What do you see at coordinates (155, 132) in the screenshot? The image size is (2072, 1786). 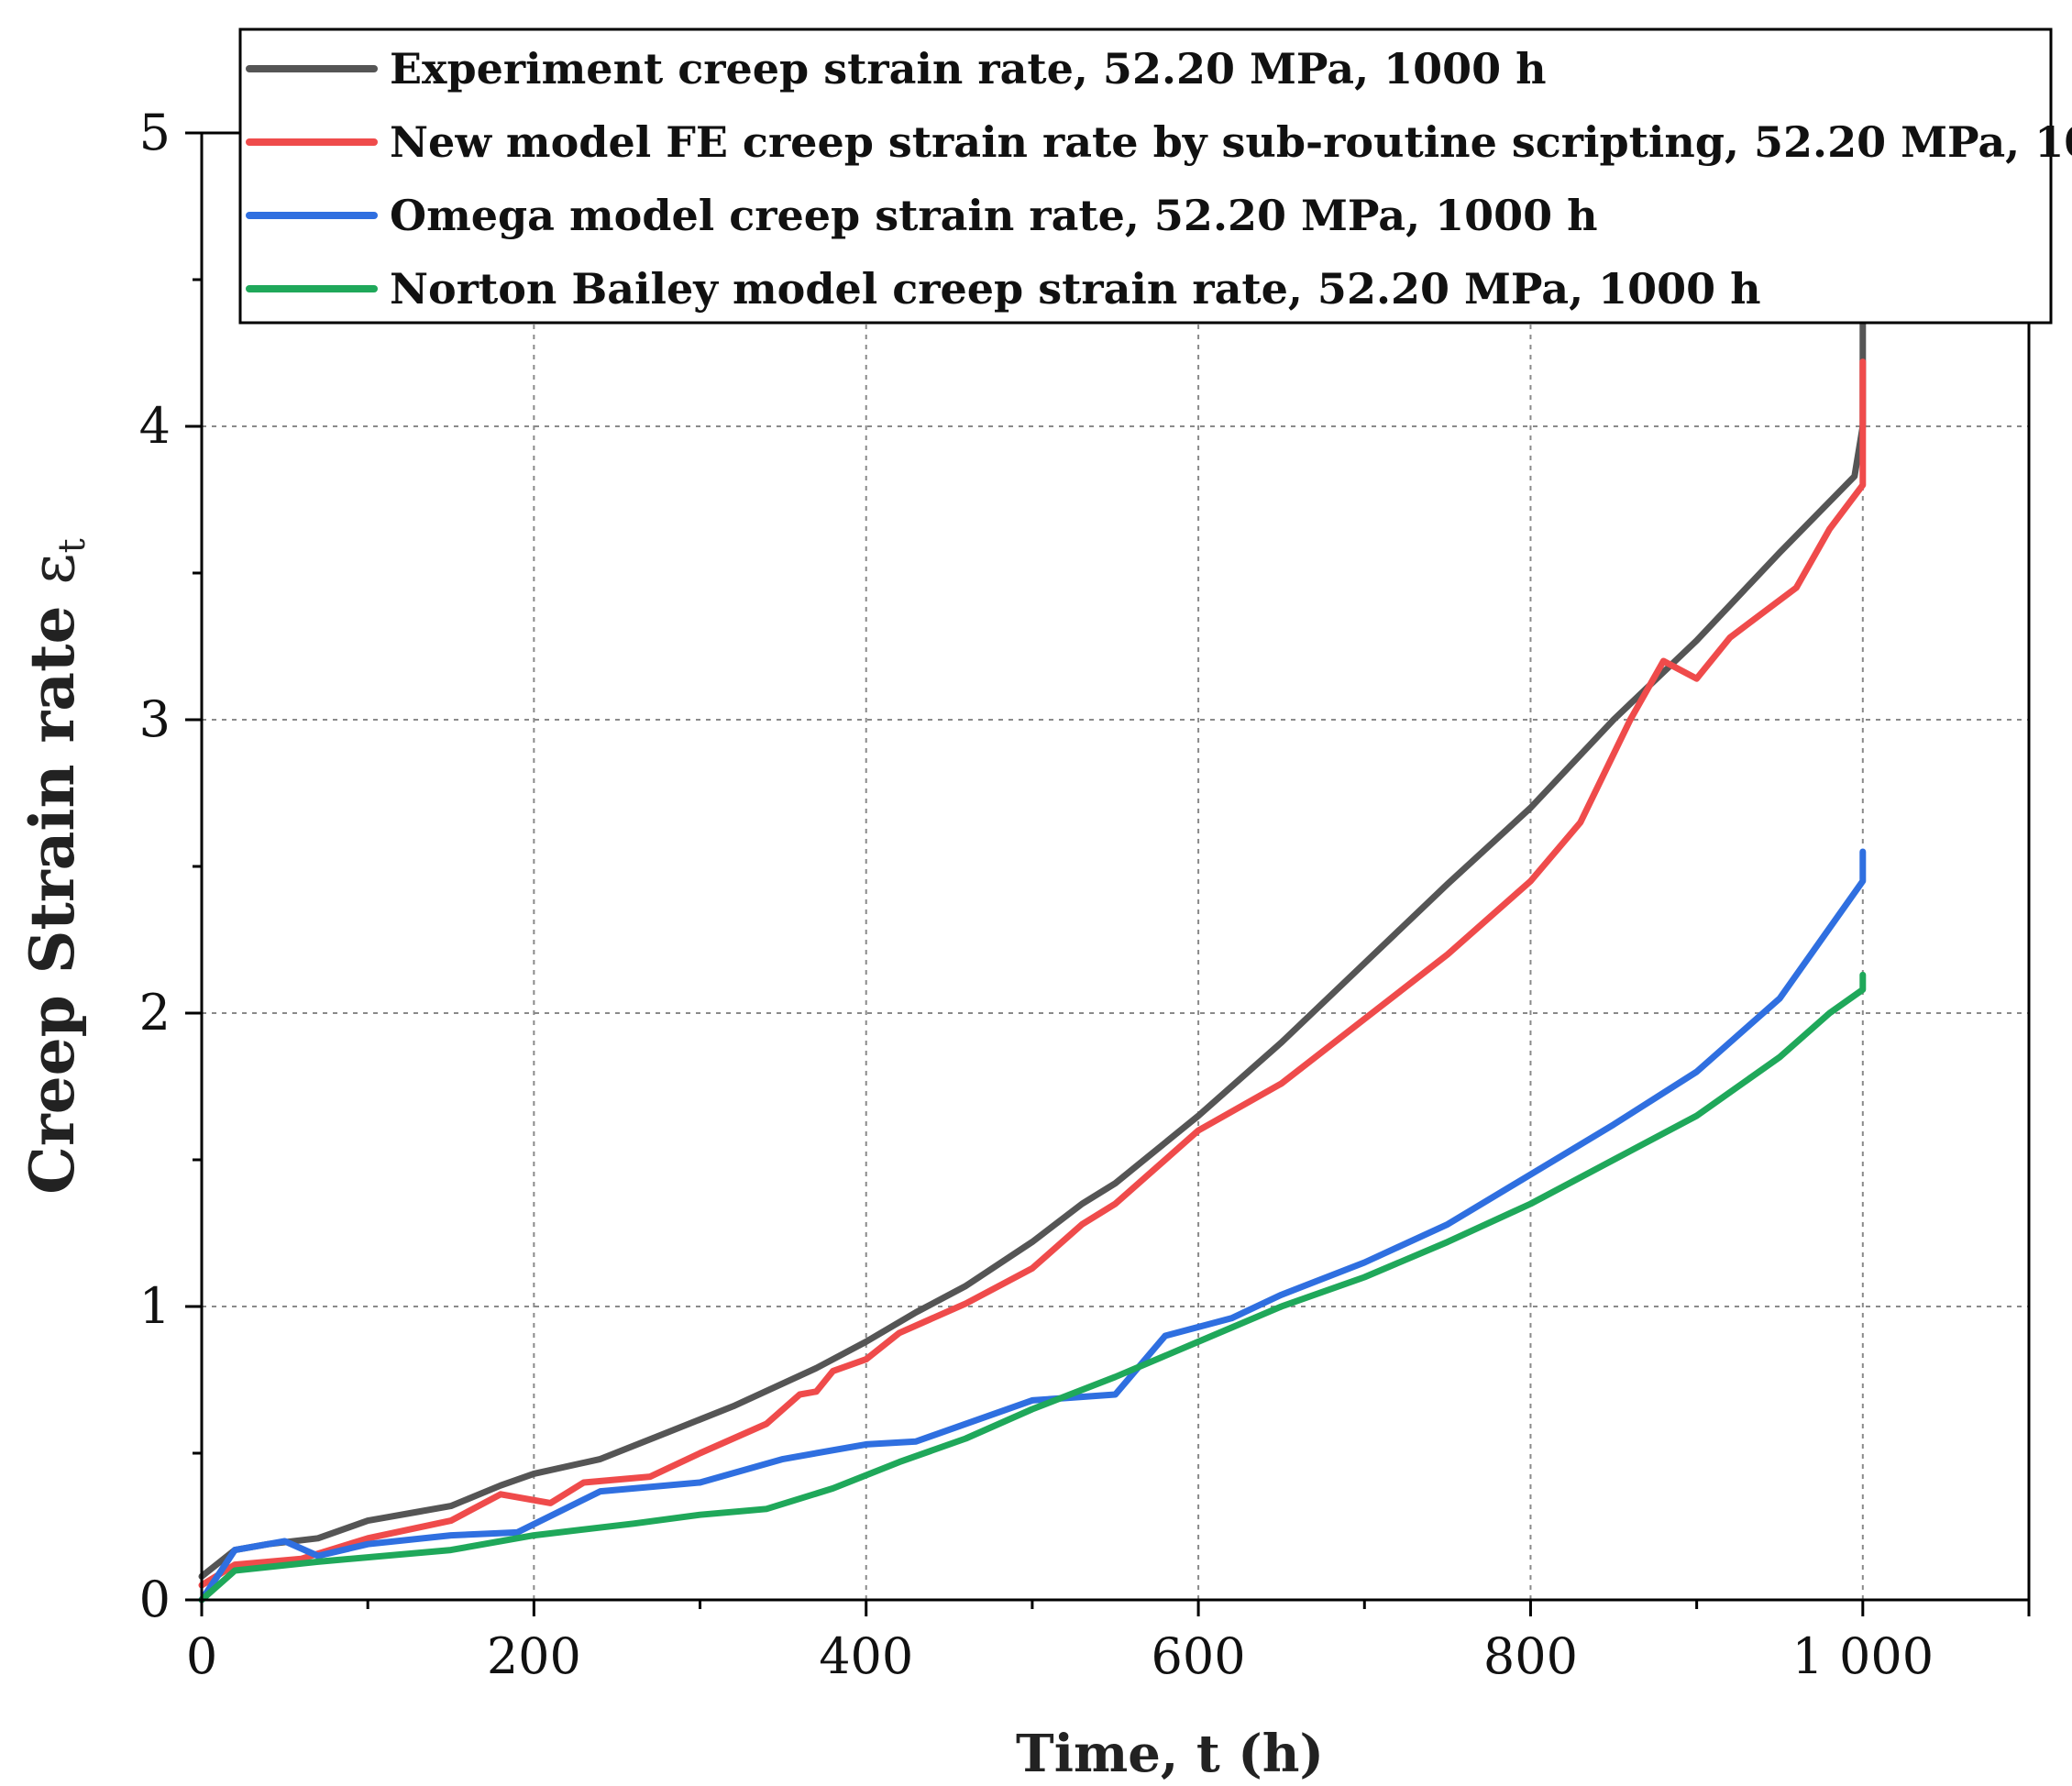 I see `y-tick-label: 5` at bounding box center [155, 132].